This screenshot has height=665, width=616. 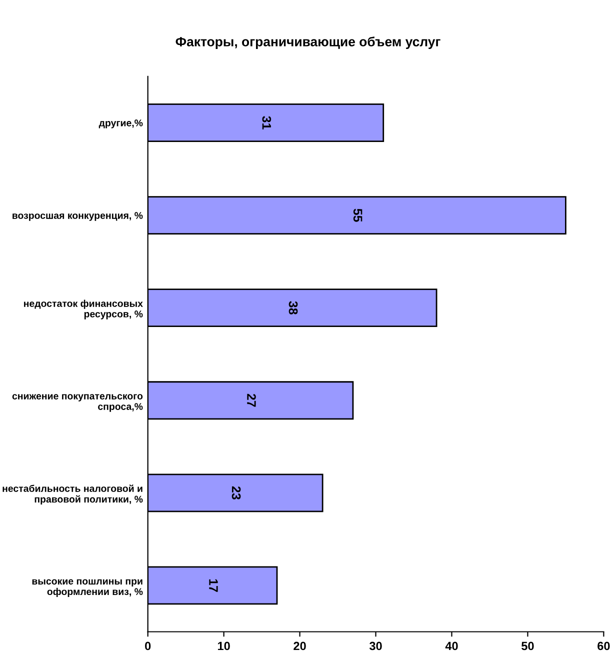 I want to click on data-label: 55, so click(x=357, y=215).